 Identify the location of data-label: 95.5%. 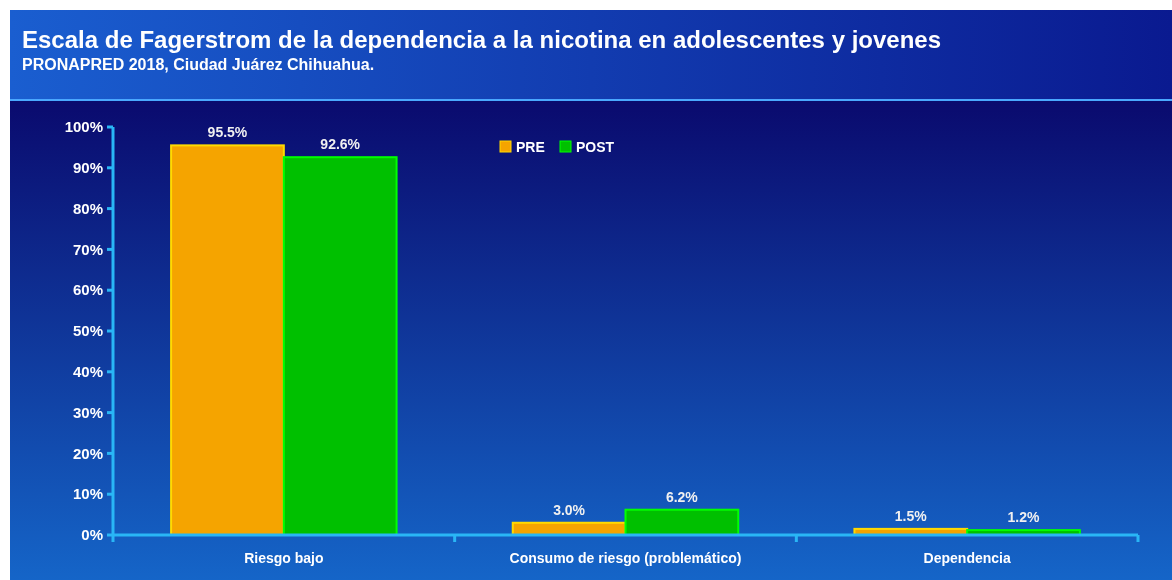
(227, 132).